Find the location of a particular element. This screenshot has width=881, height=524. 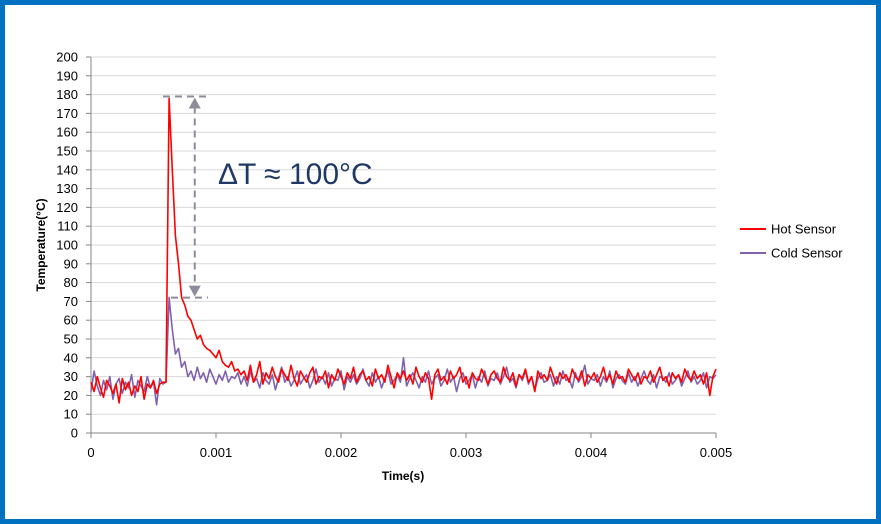

annotation-text: ΔT ≈ 100°C is located at coordinates (295, 174).